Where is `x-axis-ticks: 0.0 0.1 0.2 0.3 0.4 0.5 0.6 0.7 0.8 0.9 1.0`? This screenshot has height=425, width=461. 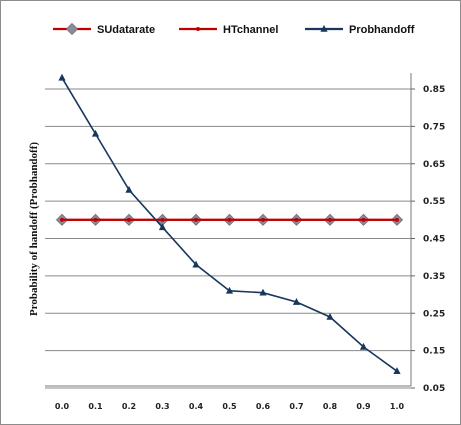 x-axis-ticks: 0.0 0.1 0.2 0.3 0.4 0.5 0.6 0.7 0.8 0.9 1.0 is located at coordinates (230, 406).